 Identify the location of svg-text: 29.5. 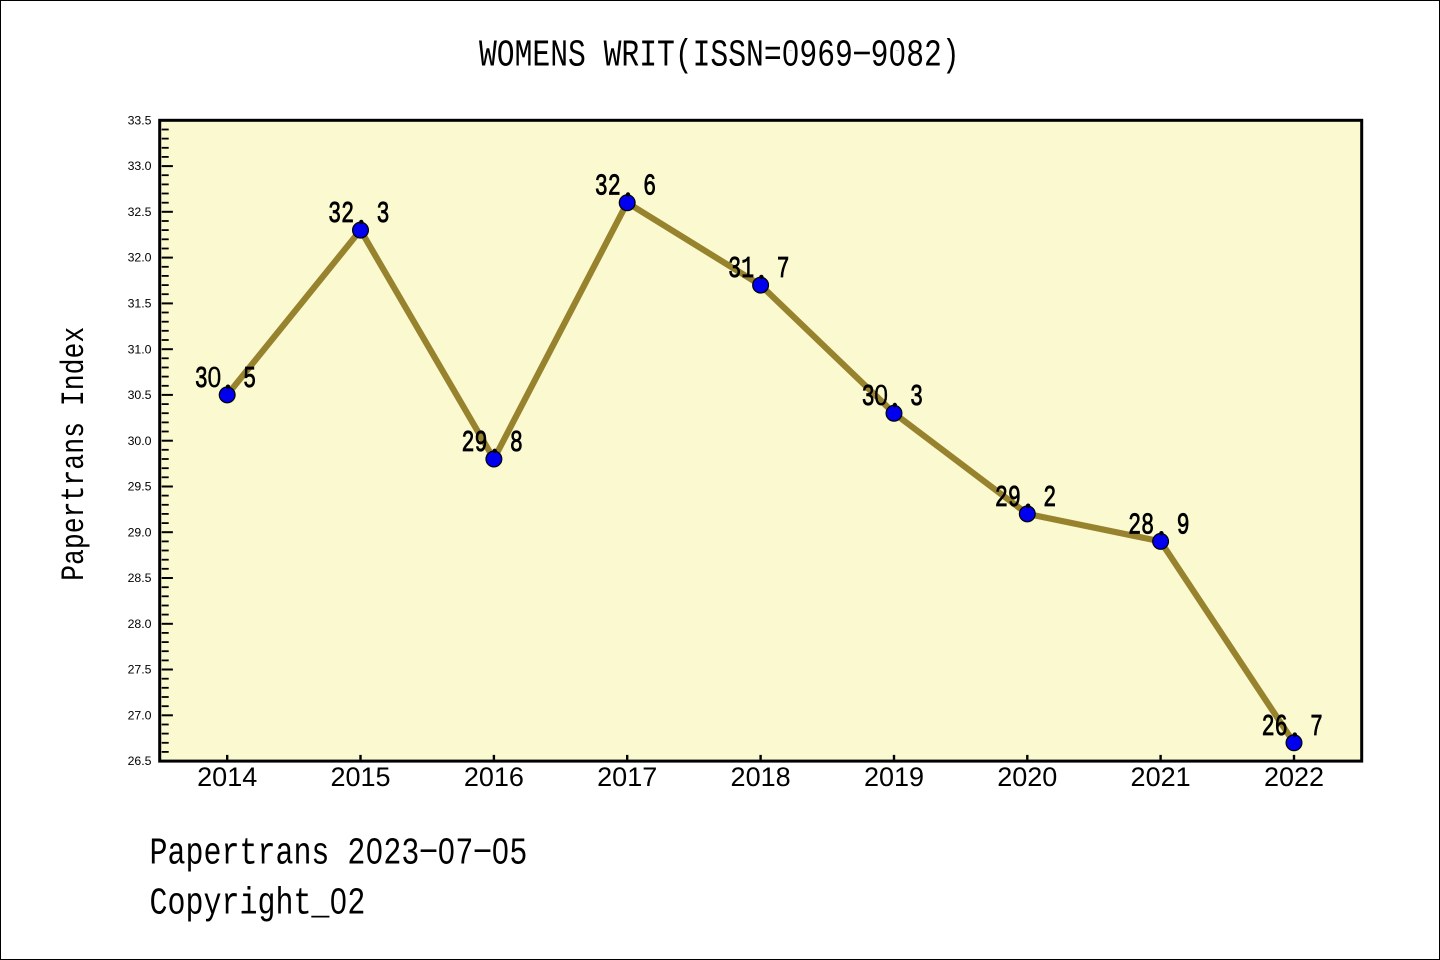
(140, 487).